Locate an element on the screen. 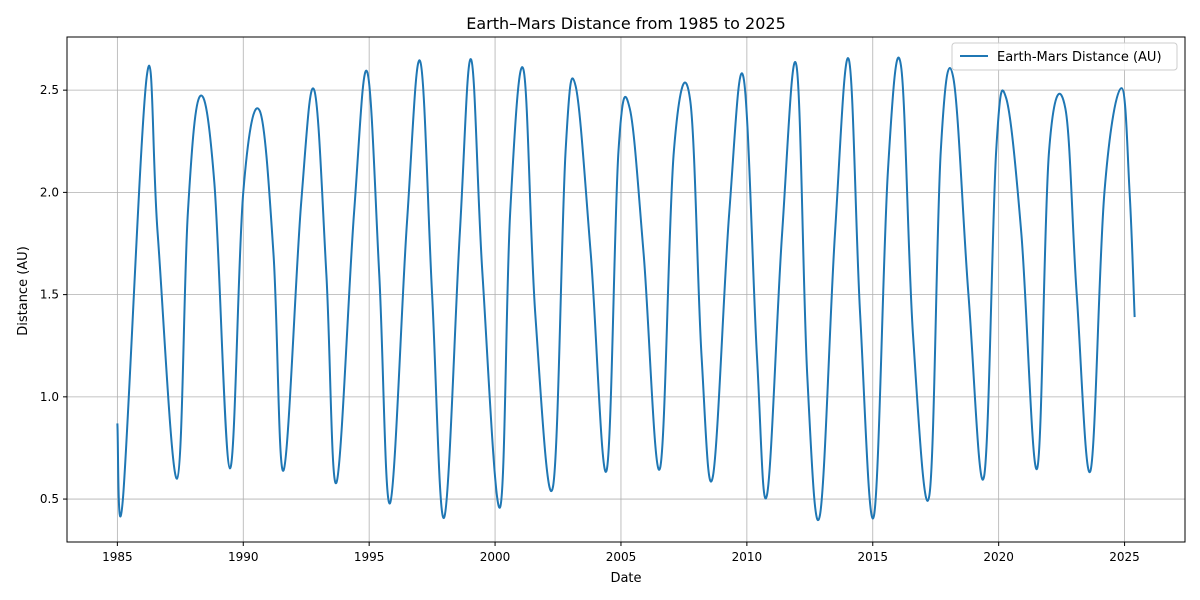 The image size is (1200, 600). x-axis-ticks: 1985 1990 1995 2000 2005 2010 2015 2020 2025 is located at coordinates (621, 553).